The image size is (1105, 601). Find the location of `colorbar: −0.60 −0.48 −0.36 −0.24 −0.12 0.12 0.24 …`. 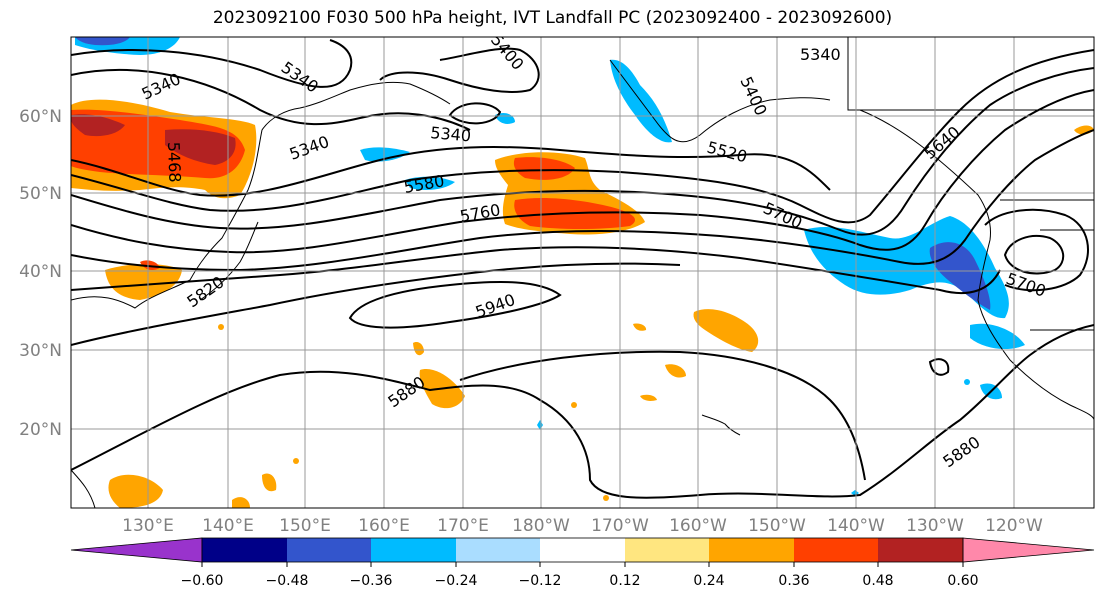

colorbar: −0.60 −0.48 −0.36 −0.24 −0.12 0.12 0.24 … is located at coordinates (582, 563).